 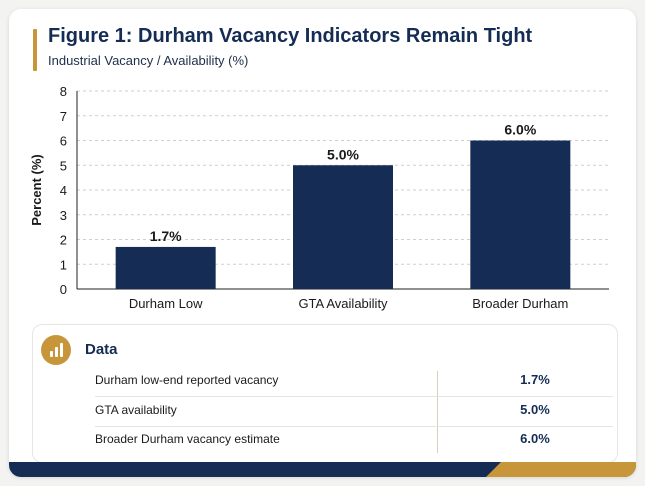 I want to click on x-tick-label: GTA Availability, so click(x=343, y=303).